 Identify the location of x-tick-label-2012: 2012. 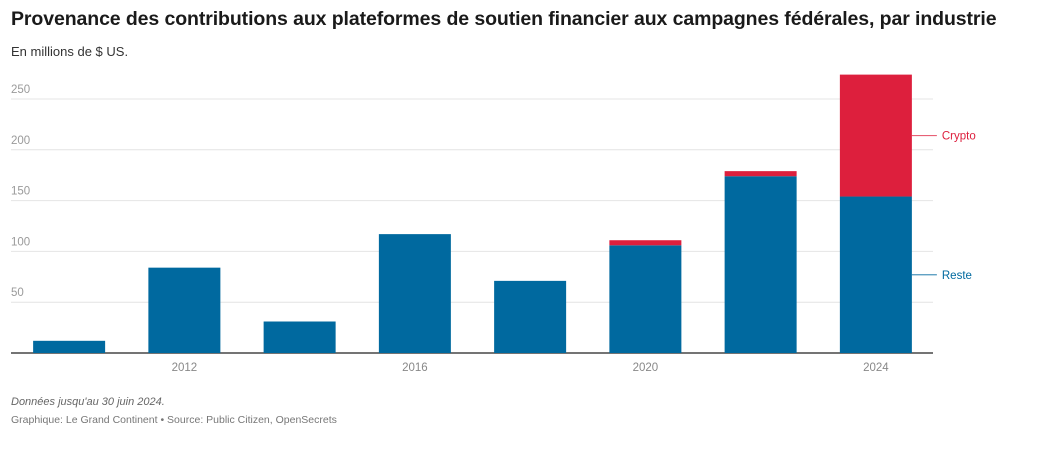
(185, 368).